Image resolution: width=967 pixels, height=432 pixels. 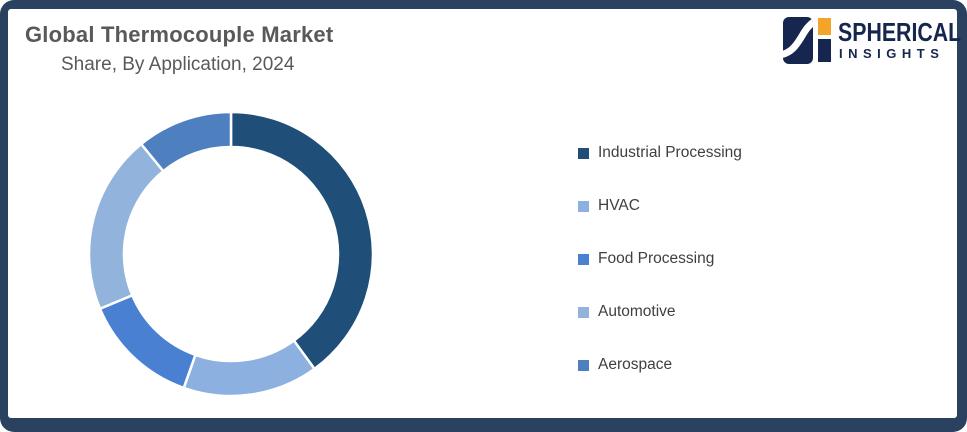 What do you see at coordinates (302, 240) in the screenshot?
I see `donut-segment-industrial-processing` at bounding box center [302, 240].